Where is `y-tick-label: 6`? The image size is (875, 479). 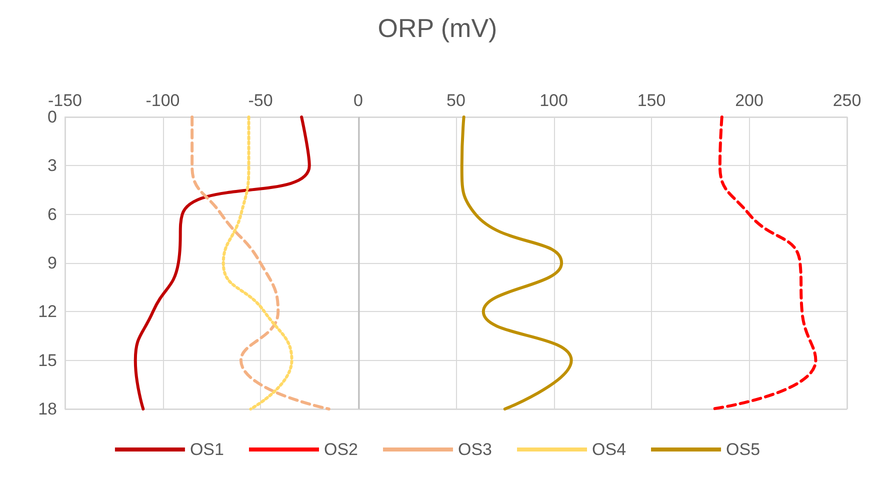 y-tick-label: 6 is located at coordinates (52, 214).